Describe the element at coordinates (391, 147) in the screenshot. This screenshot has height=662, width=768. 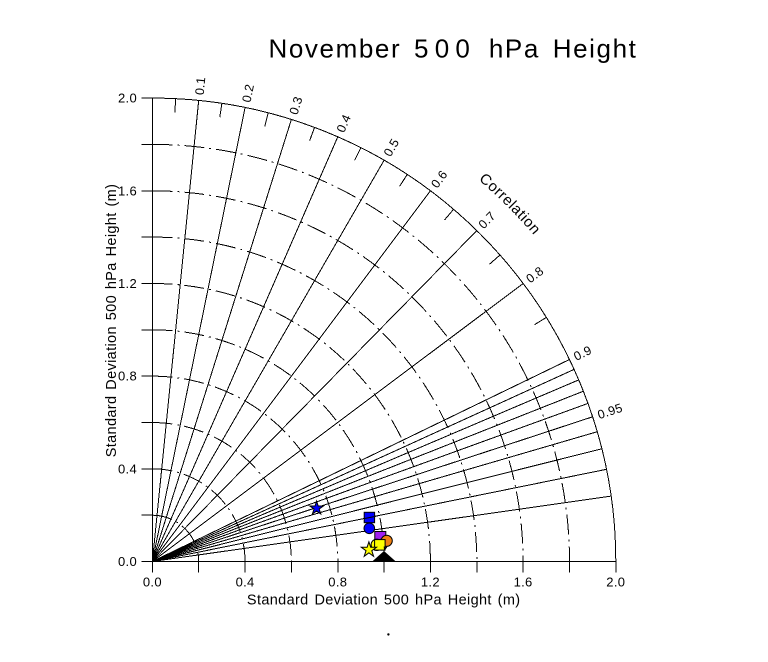
I see `svg-text: 0.5` at that location.